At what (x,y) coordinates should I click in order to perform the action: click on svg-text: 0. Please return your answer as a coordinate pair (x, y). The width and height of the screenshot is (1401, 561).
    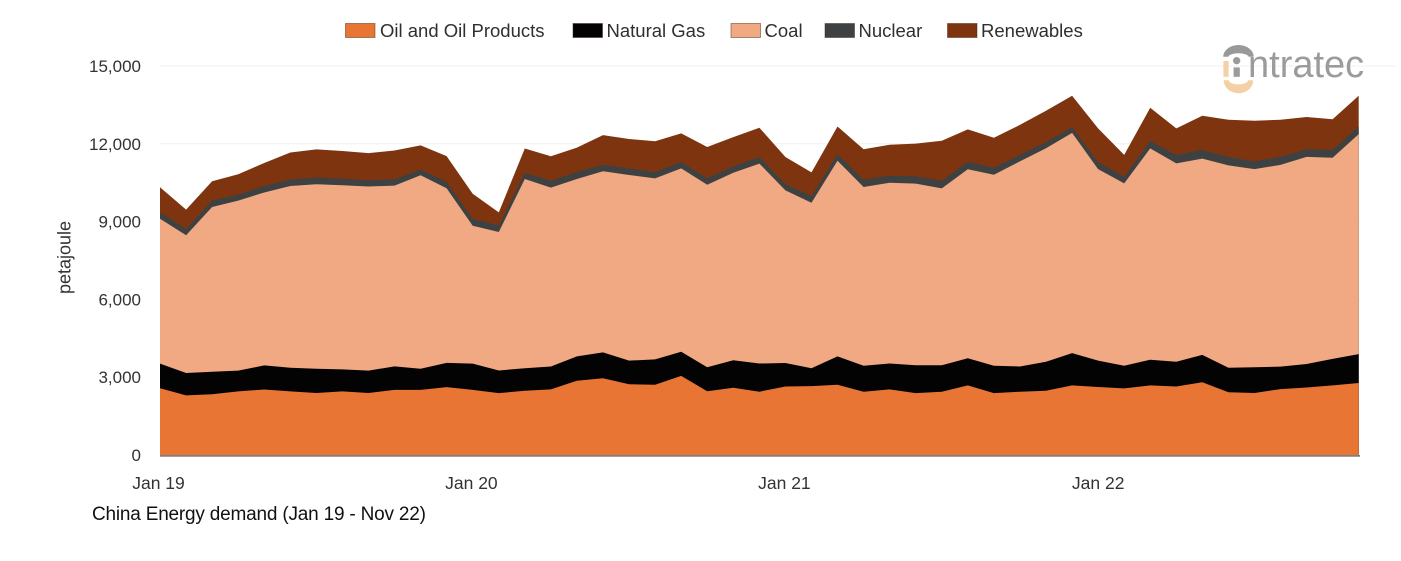
    Looking at the image, I should click on (136, 455).